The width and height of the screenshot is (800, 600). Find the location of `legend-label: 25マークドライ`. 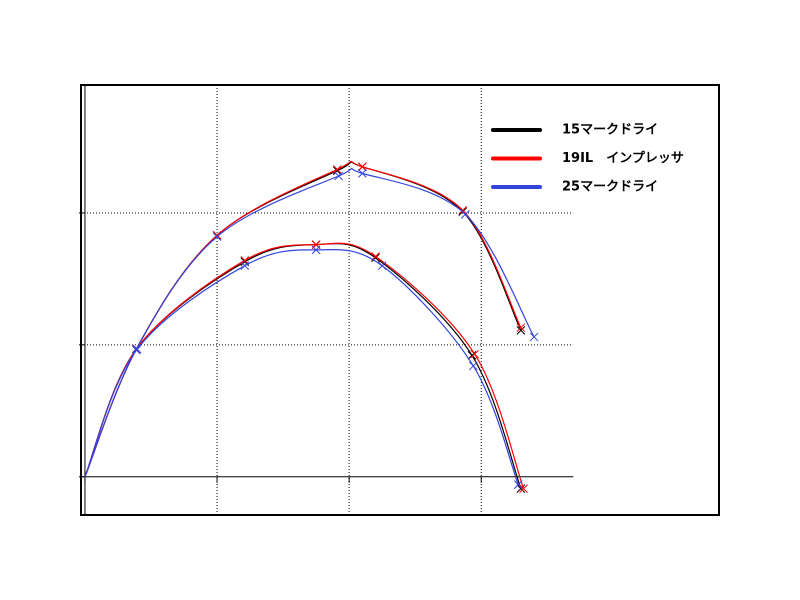

legend-label: 25マークドライ is located at coordinates (610, 187).